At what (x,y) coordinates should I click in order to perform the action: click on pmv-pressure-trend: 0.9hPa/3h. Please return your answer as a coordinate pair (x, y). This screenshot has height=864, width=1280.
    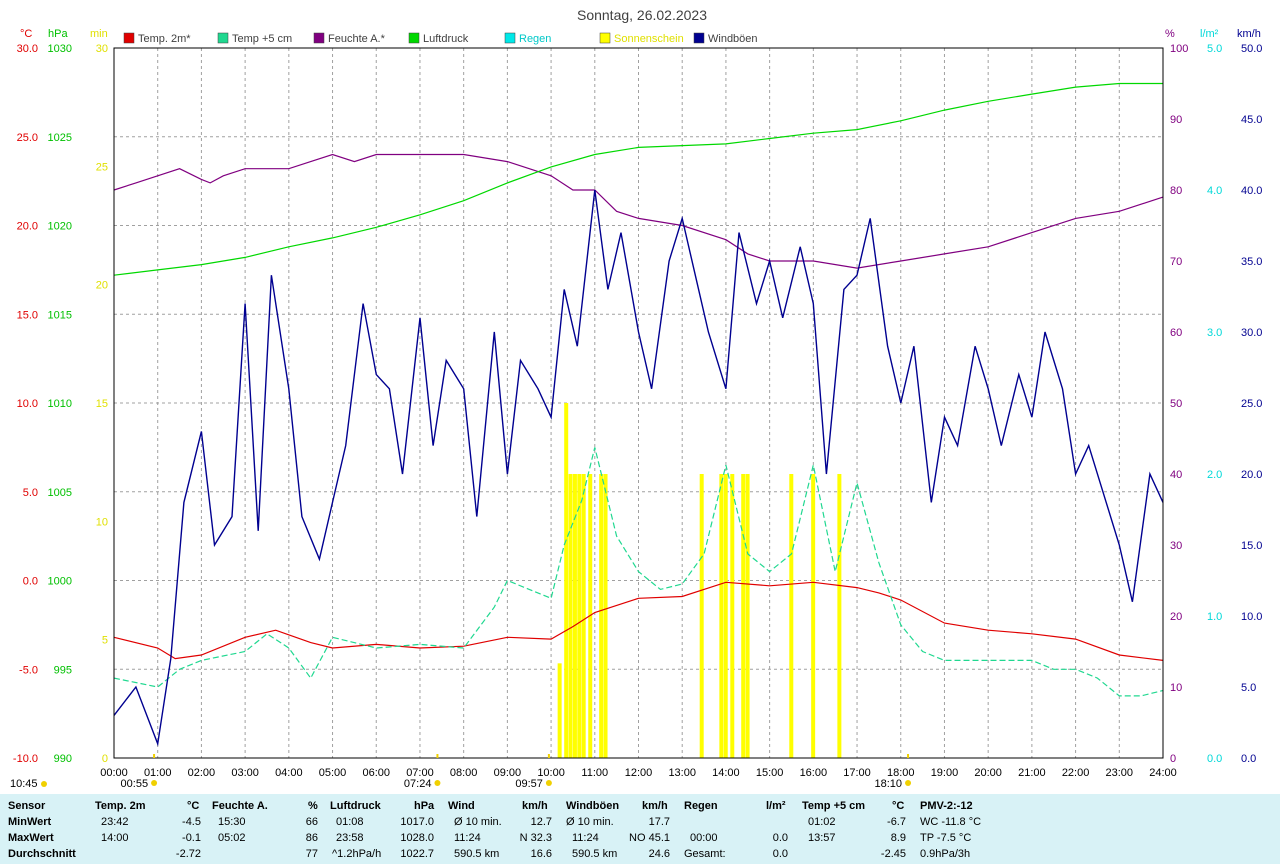
    Looking at the image, I should click on (945, 854).